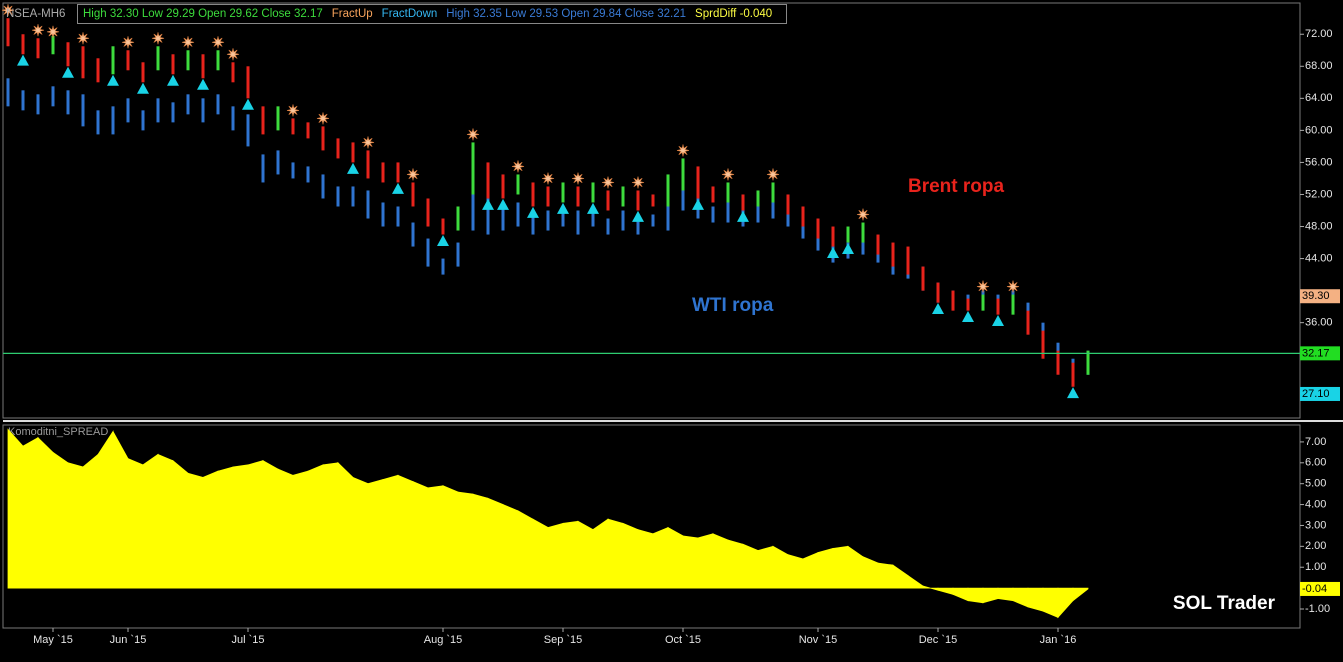 The image size is (1343, 662). What do you see at coordinates (683, 640) in the screenshot?
I see `x-tick-label: Oct `15` at bounding box center [683, 640].